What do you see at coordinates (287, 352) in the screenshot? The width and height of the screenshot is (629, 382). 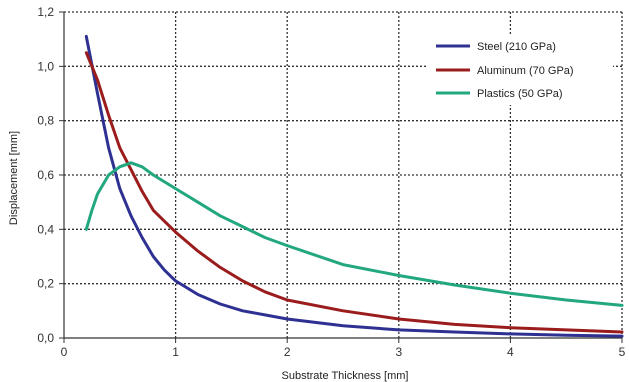 I see `x-tick-label: 2` at bounding box center [287, 352].